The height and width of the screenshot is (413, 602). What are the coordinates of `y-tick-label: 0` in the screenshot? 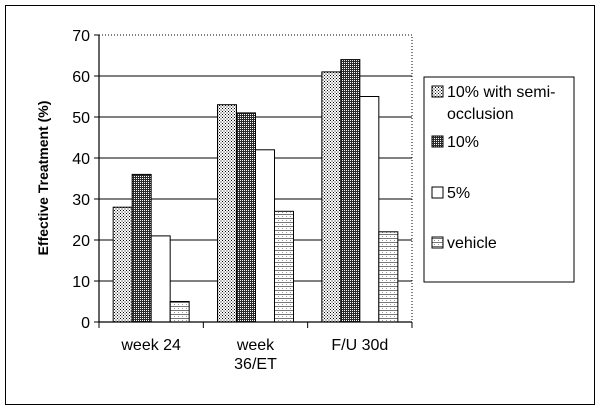 It's located at (85, 323).